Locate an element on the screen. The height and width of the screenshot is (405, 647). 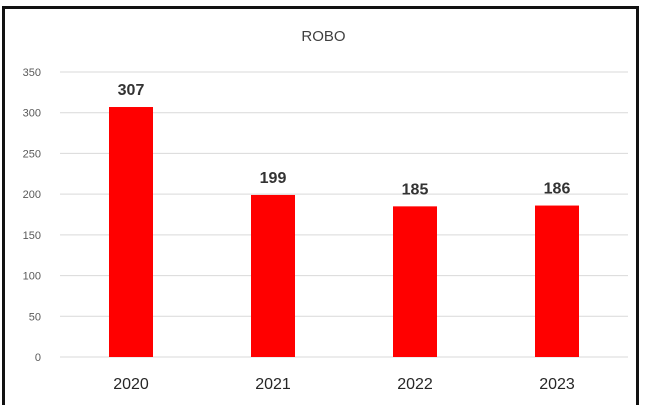
x-tick-label: 2021 is located at coordinates (273, 384).